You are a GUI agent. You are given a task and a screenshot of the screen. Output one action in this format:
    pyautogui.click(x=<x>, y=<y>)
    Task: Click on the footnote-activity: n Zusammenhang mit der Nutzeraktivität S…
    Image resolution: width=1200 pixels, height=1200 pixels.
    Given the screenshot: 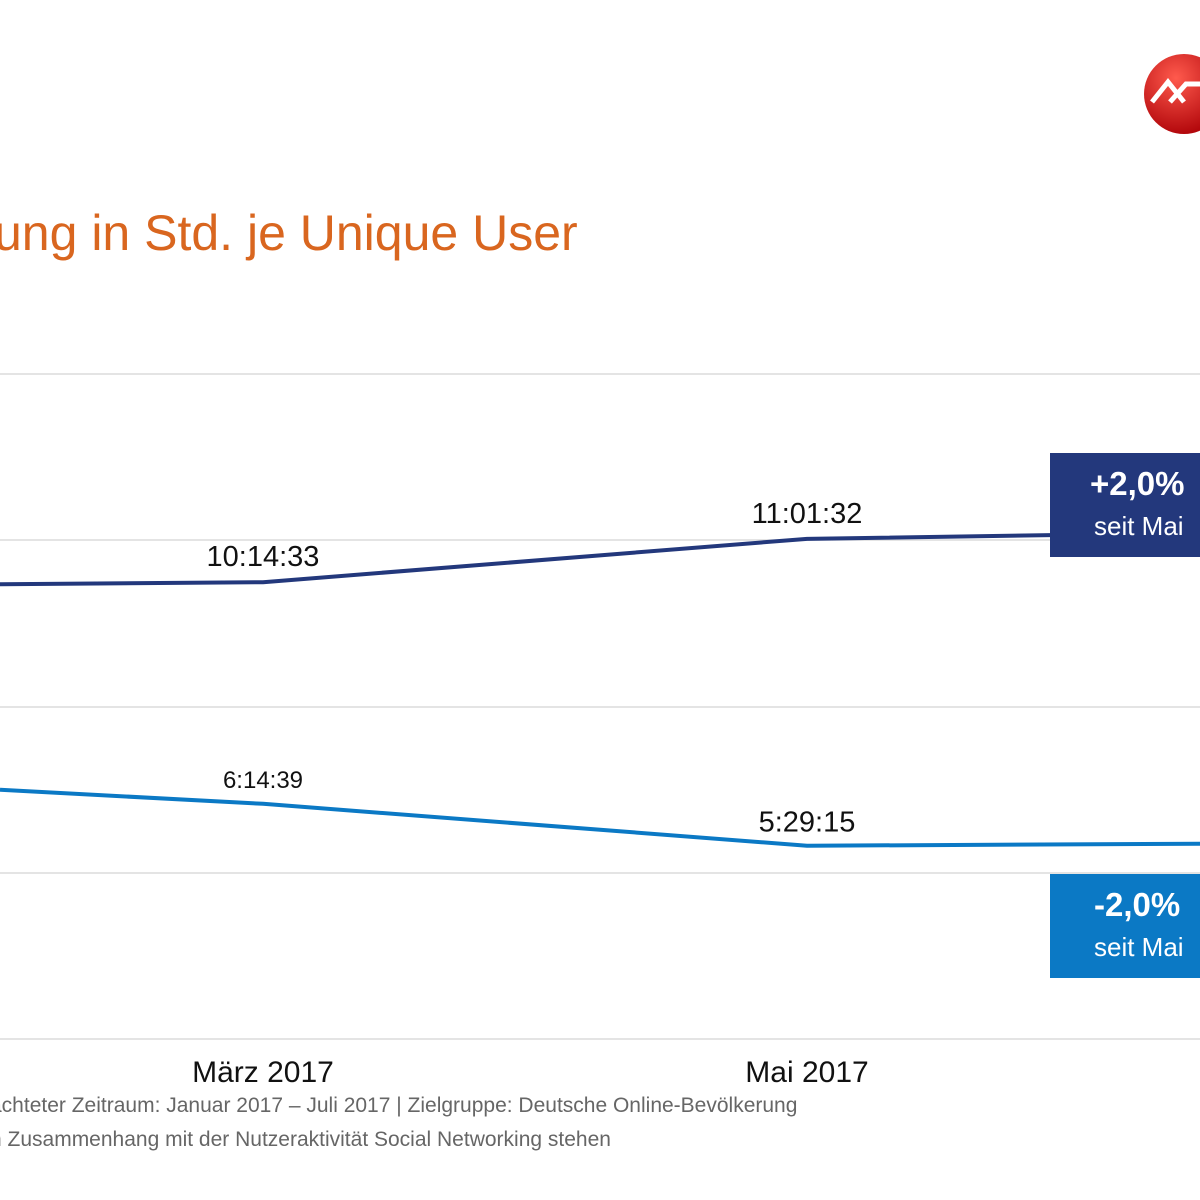 What is the action you would take?
    pyautogui.click(x=305, y=1139)
    